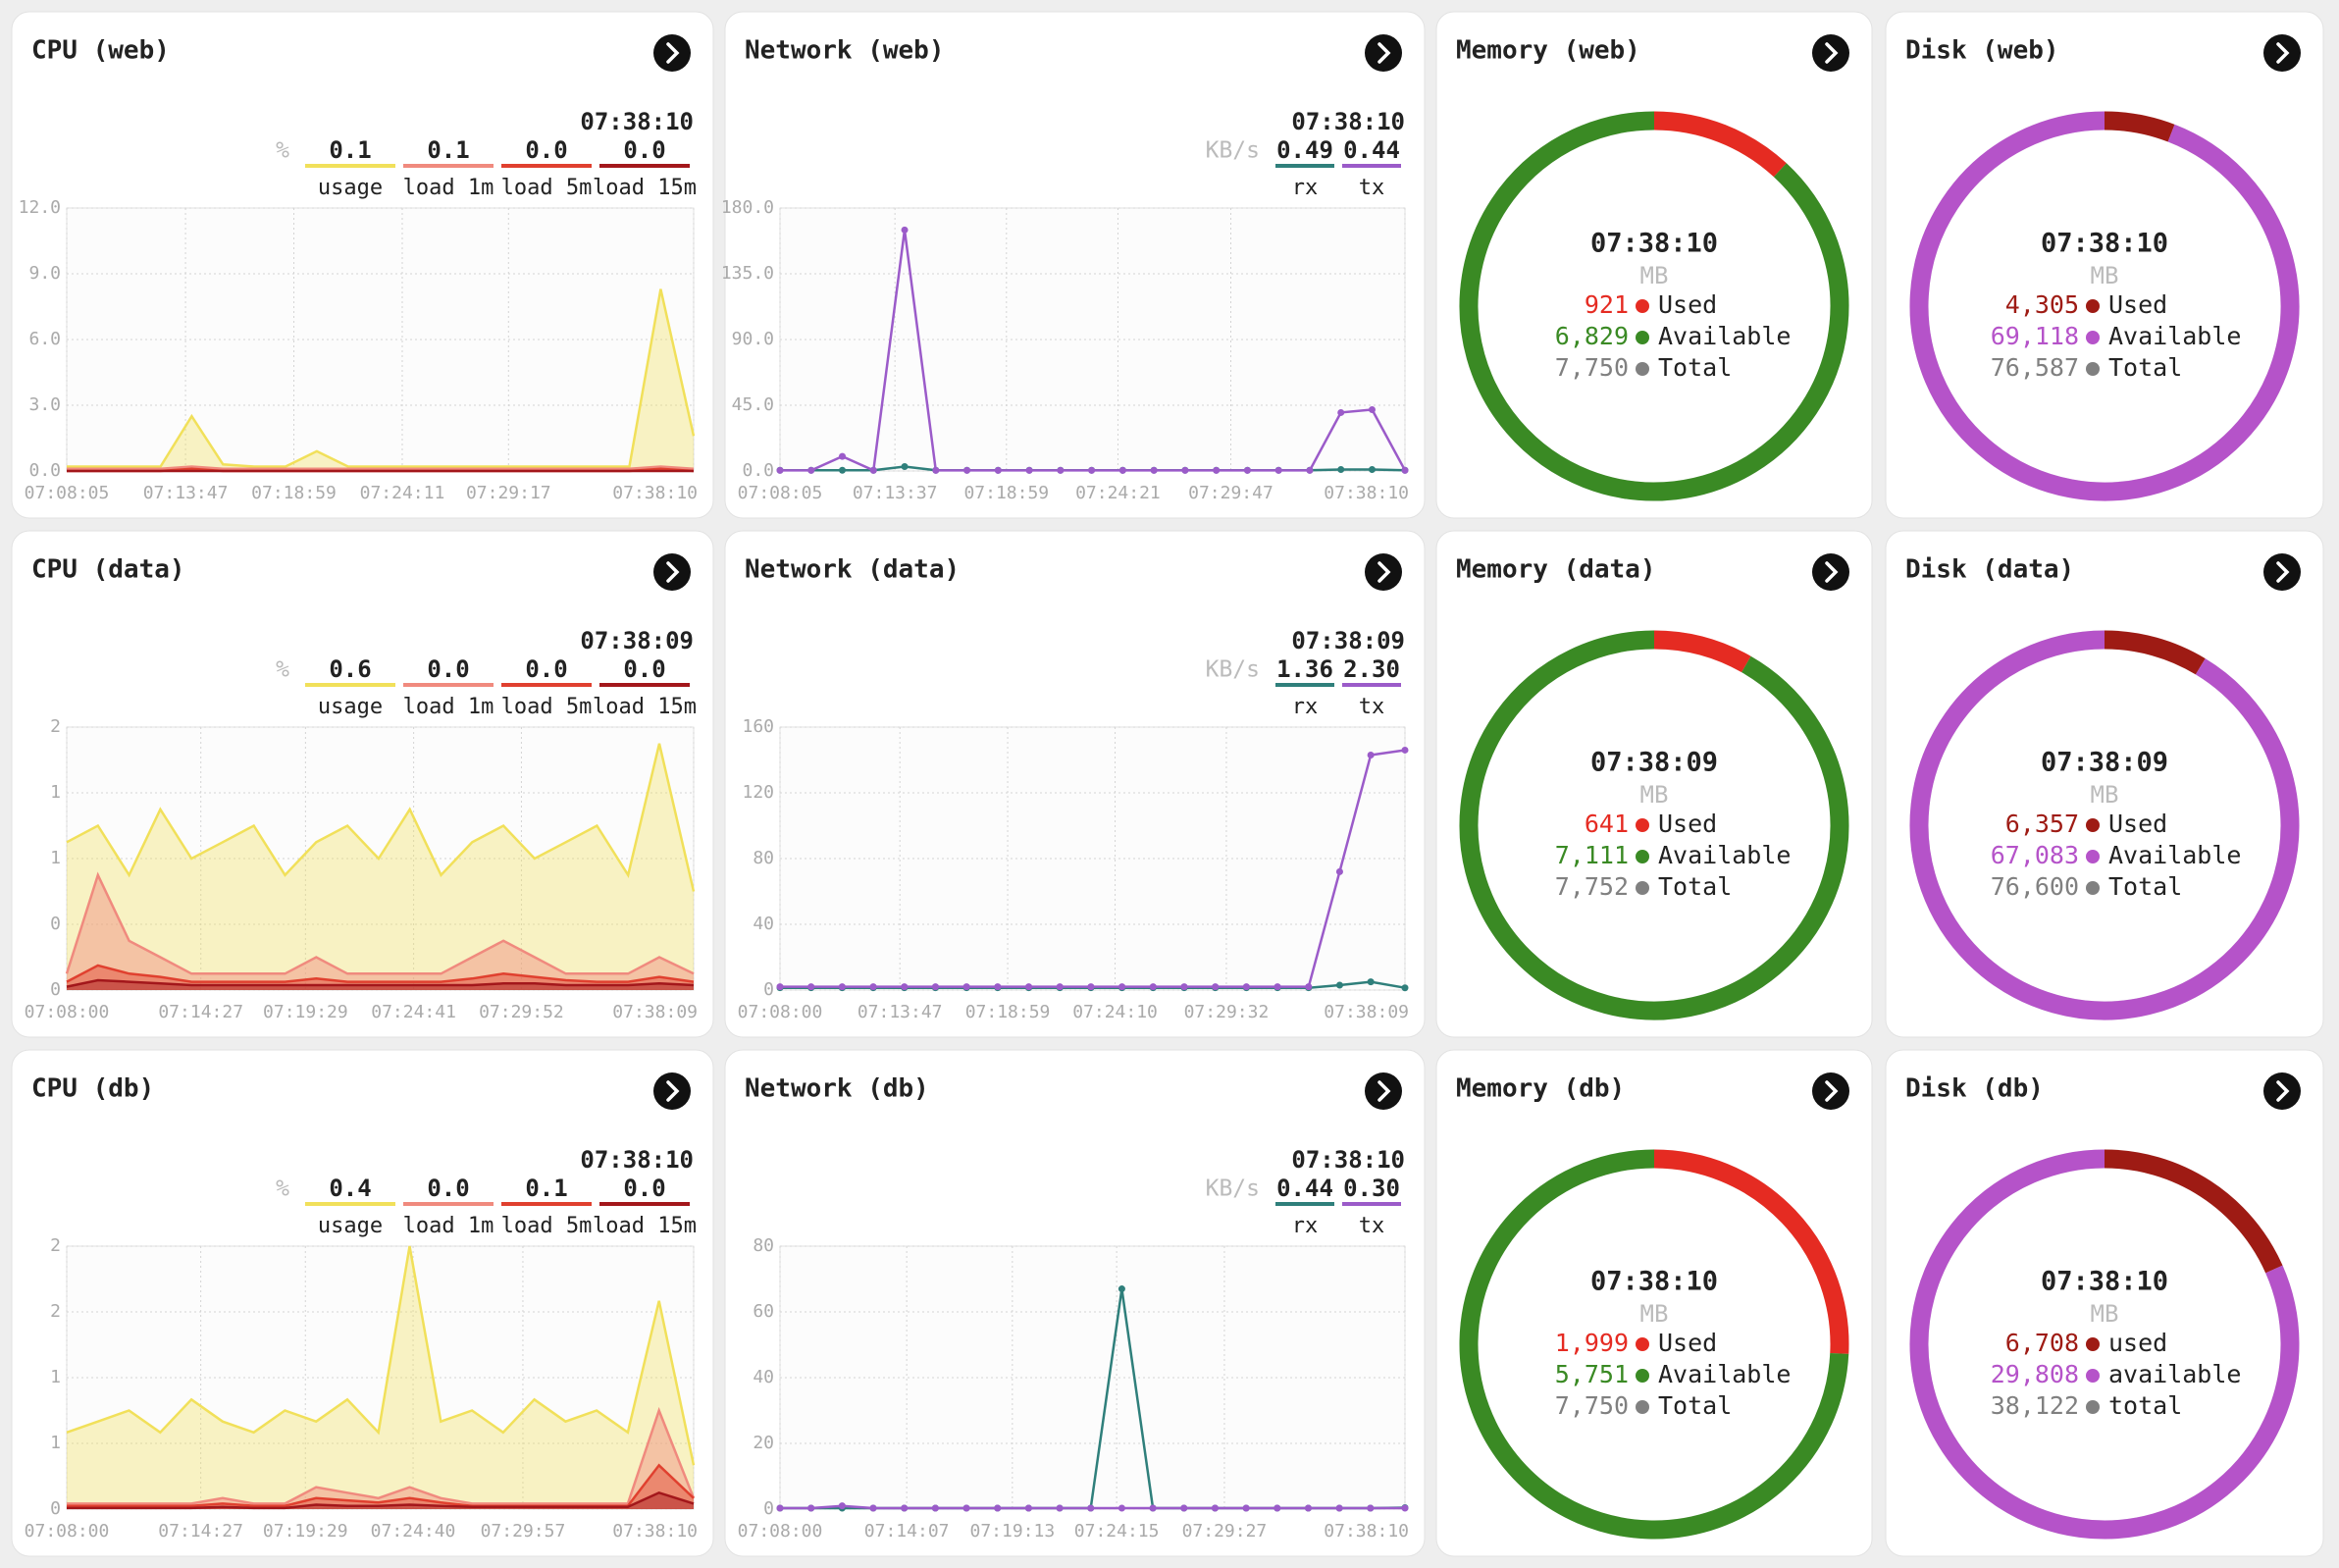 Image resolution: width=2339 pixels, height=1568 pixels. I want to click on x-tick-label: 07:13:47, so click(186, 493).